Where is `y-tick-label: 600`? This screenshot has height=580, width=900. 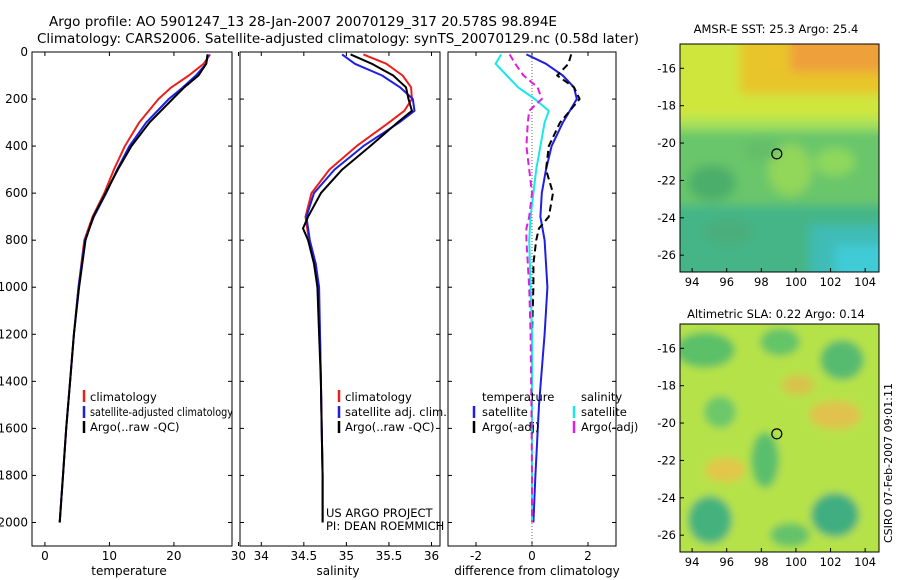
y-tick-label: 600 is located at coordinates (16, 193).